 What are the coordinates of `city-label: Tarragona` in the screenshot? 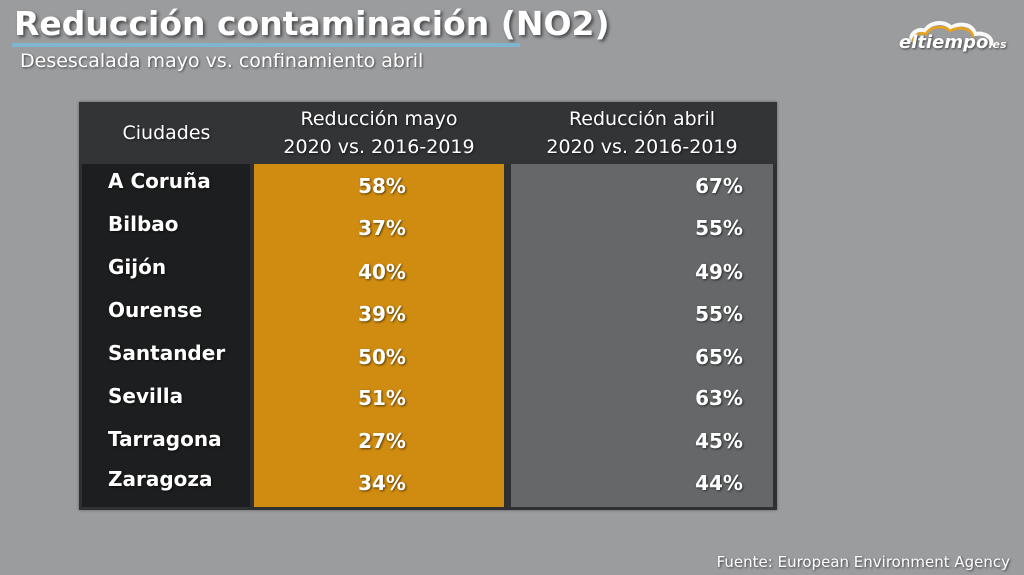 It's located at (165, 439).